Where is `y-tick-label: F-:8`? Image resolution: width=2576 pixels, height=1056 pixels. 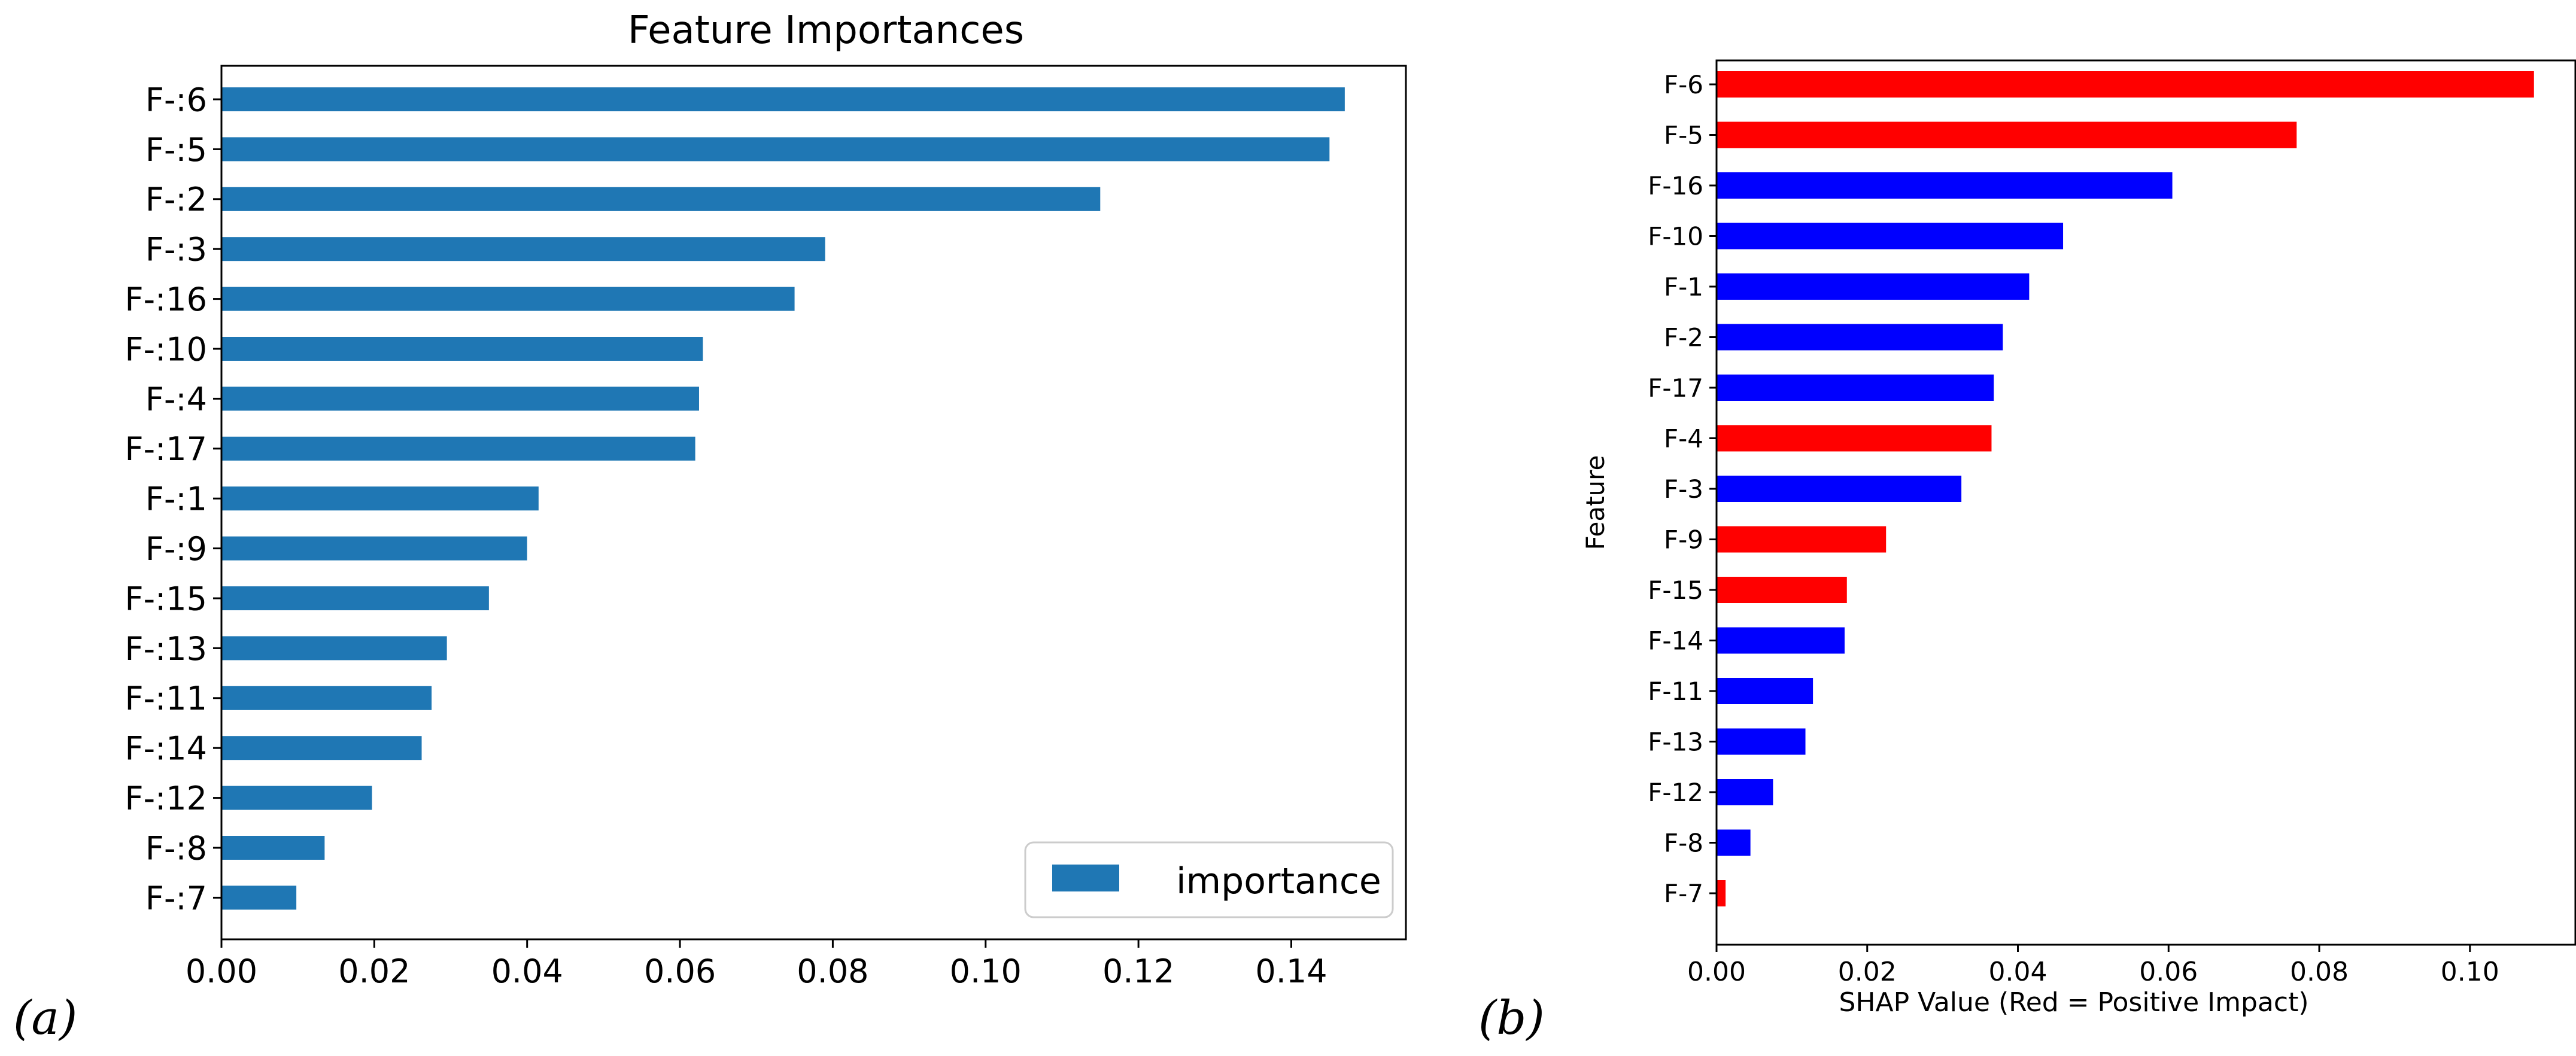 y-tick-label: F-:8 is located at coordinates (176, 848).